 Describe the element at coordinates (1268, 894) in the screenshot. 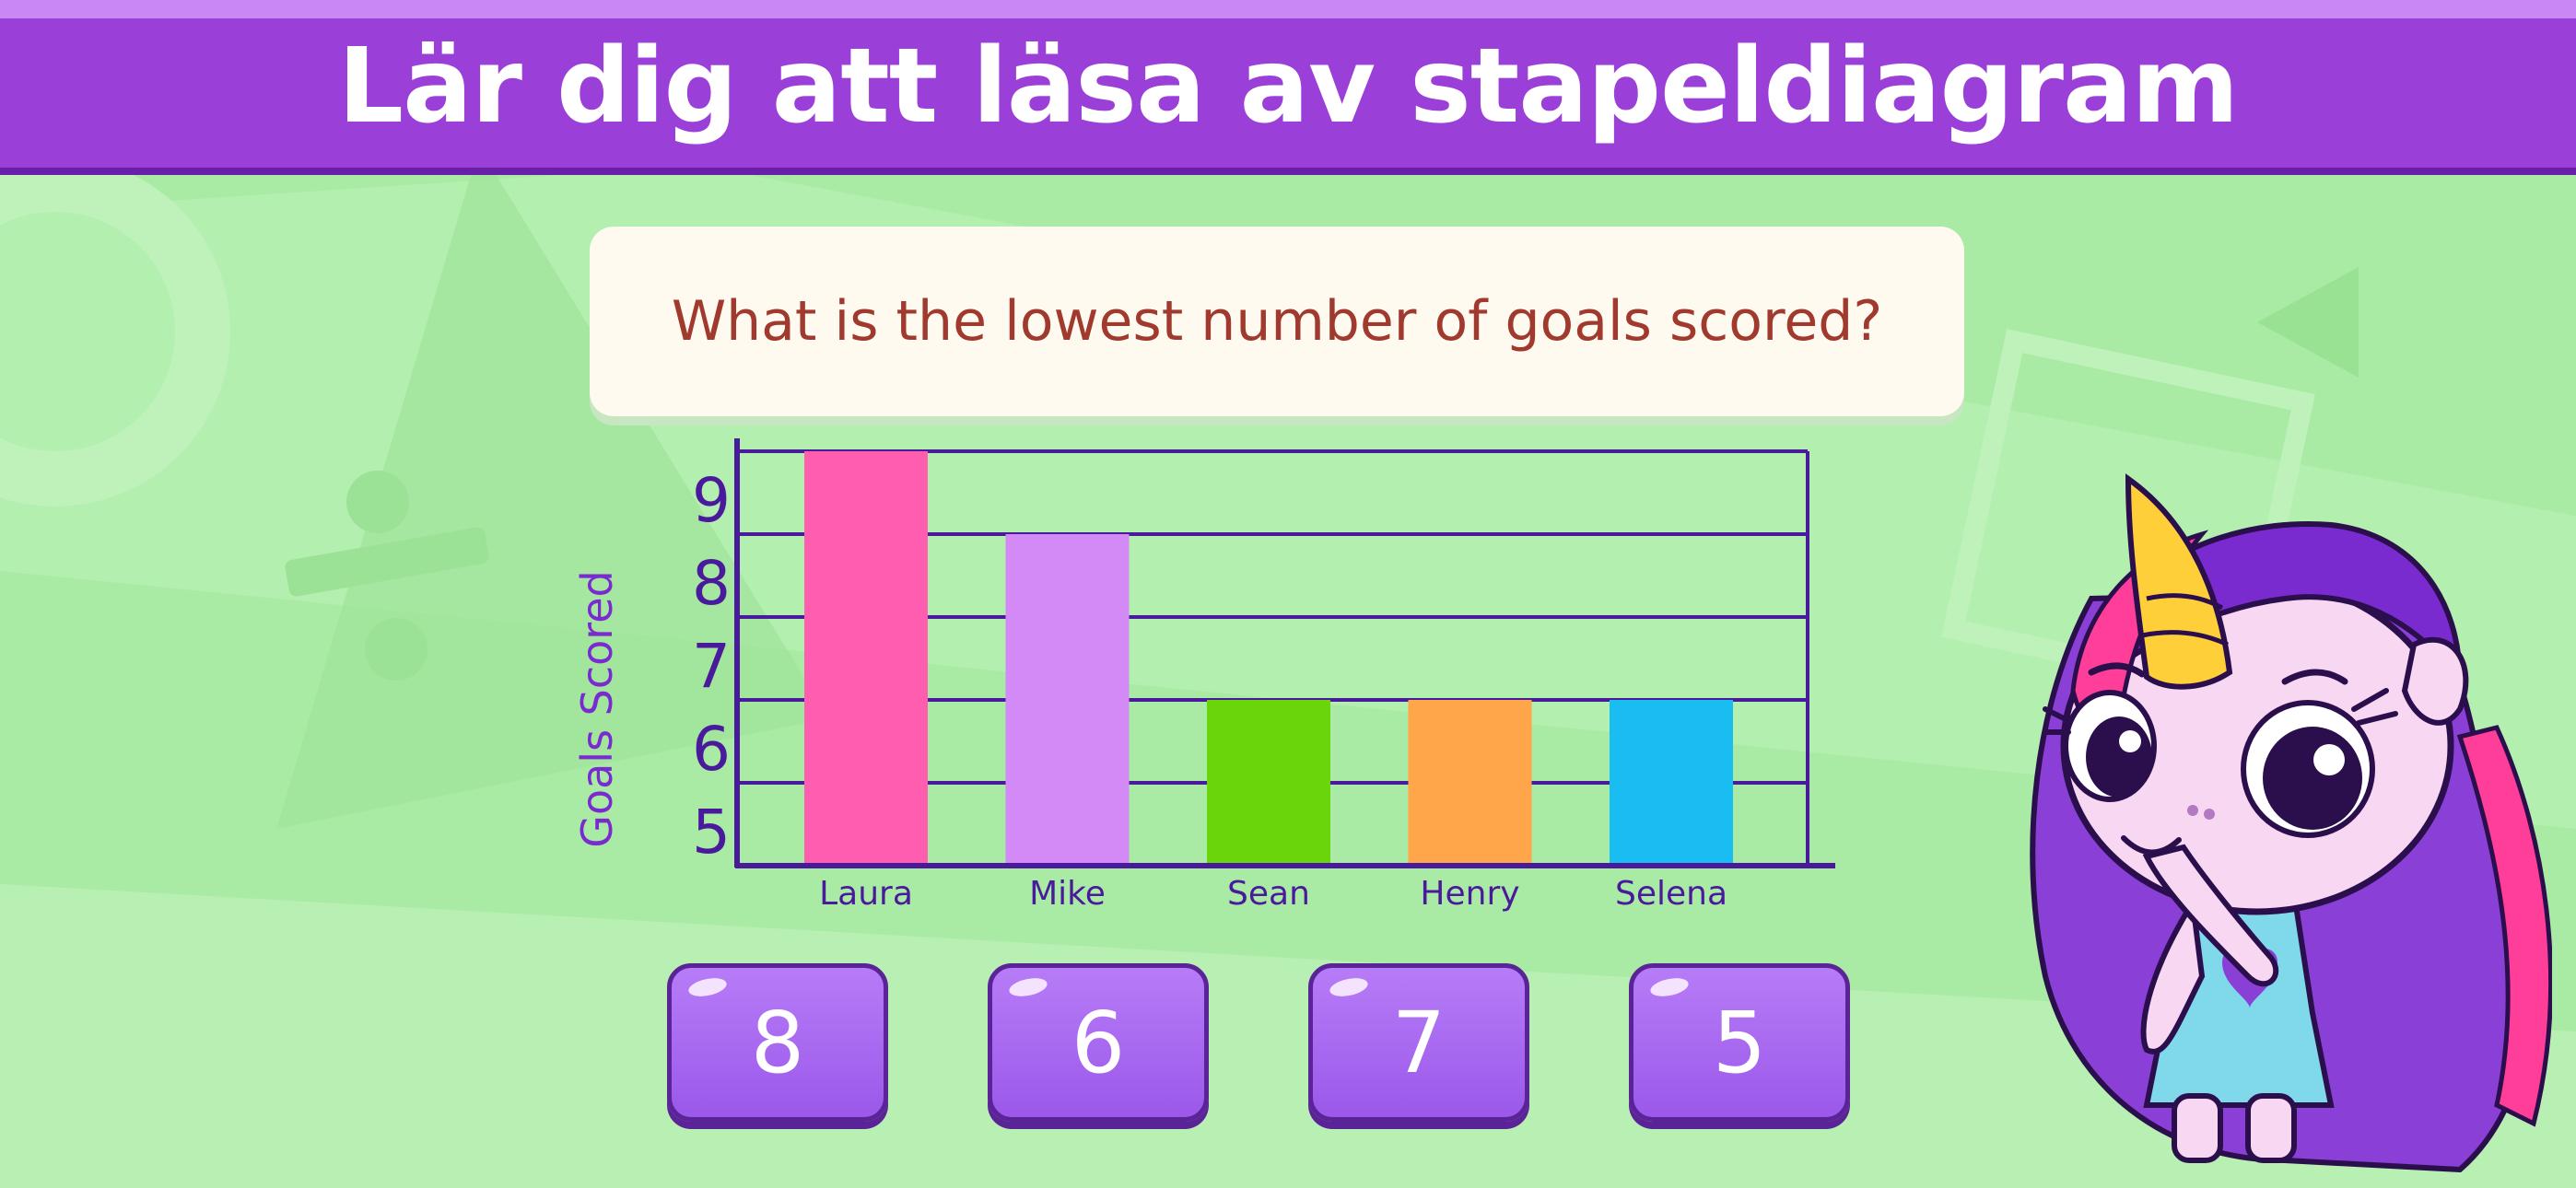

I see `x-tick-label: Sean` at that location.